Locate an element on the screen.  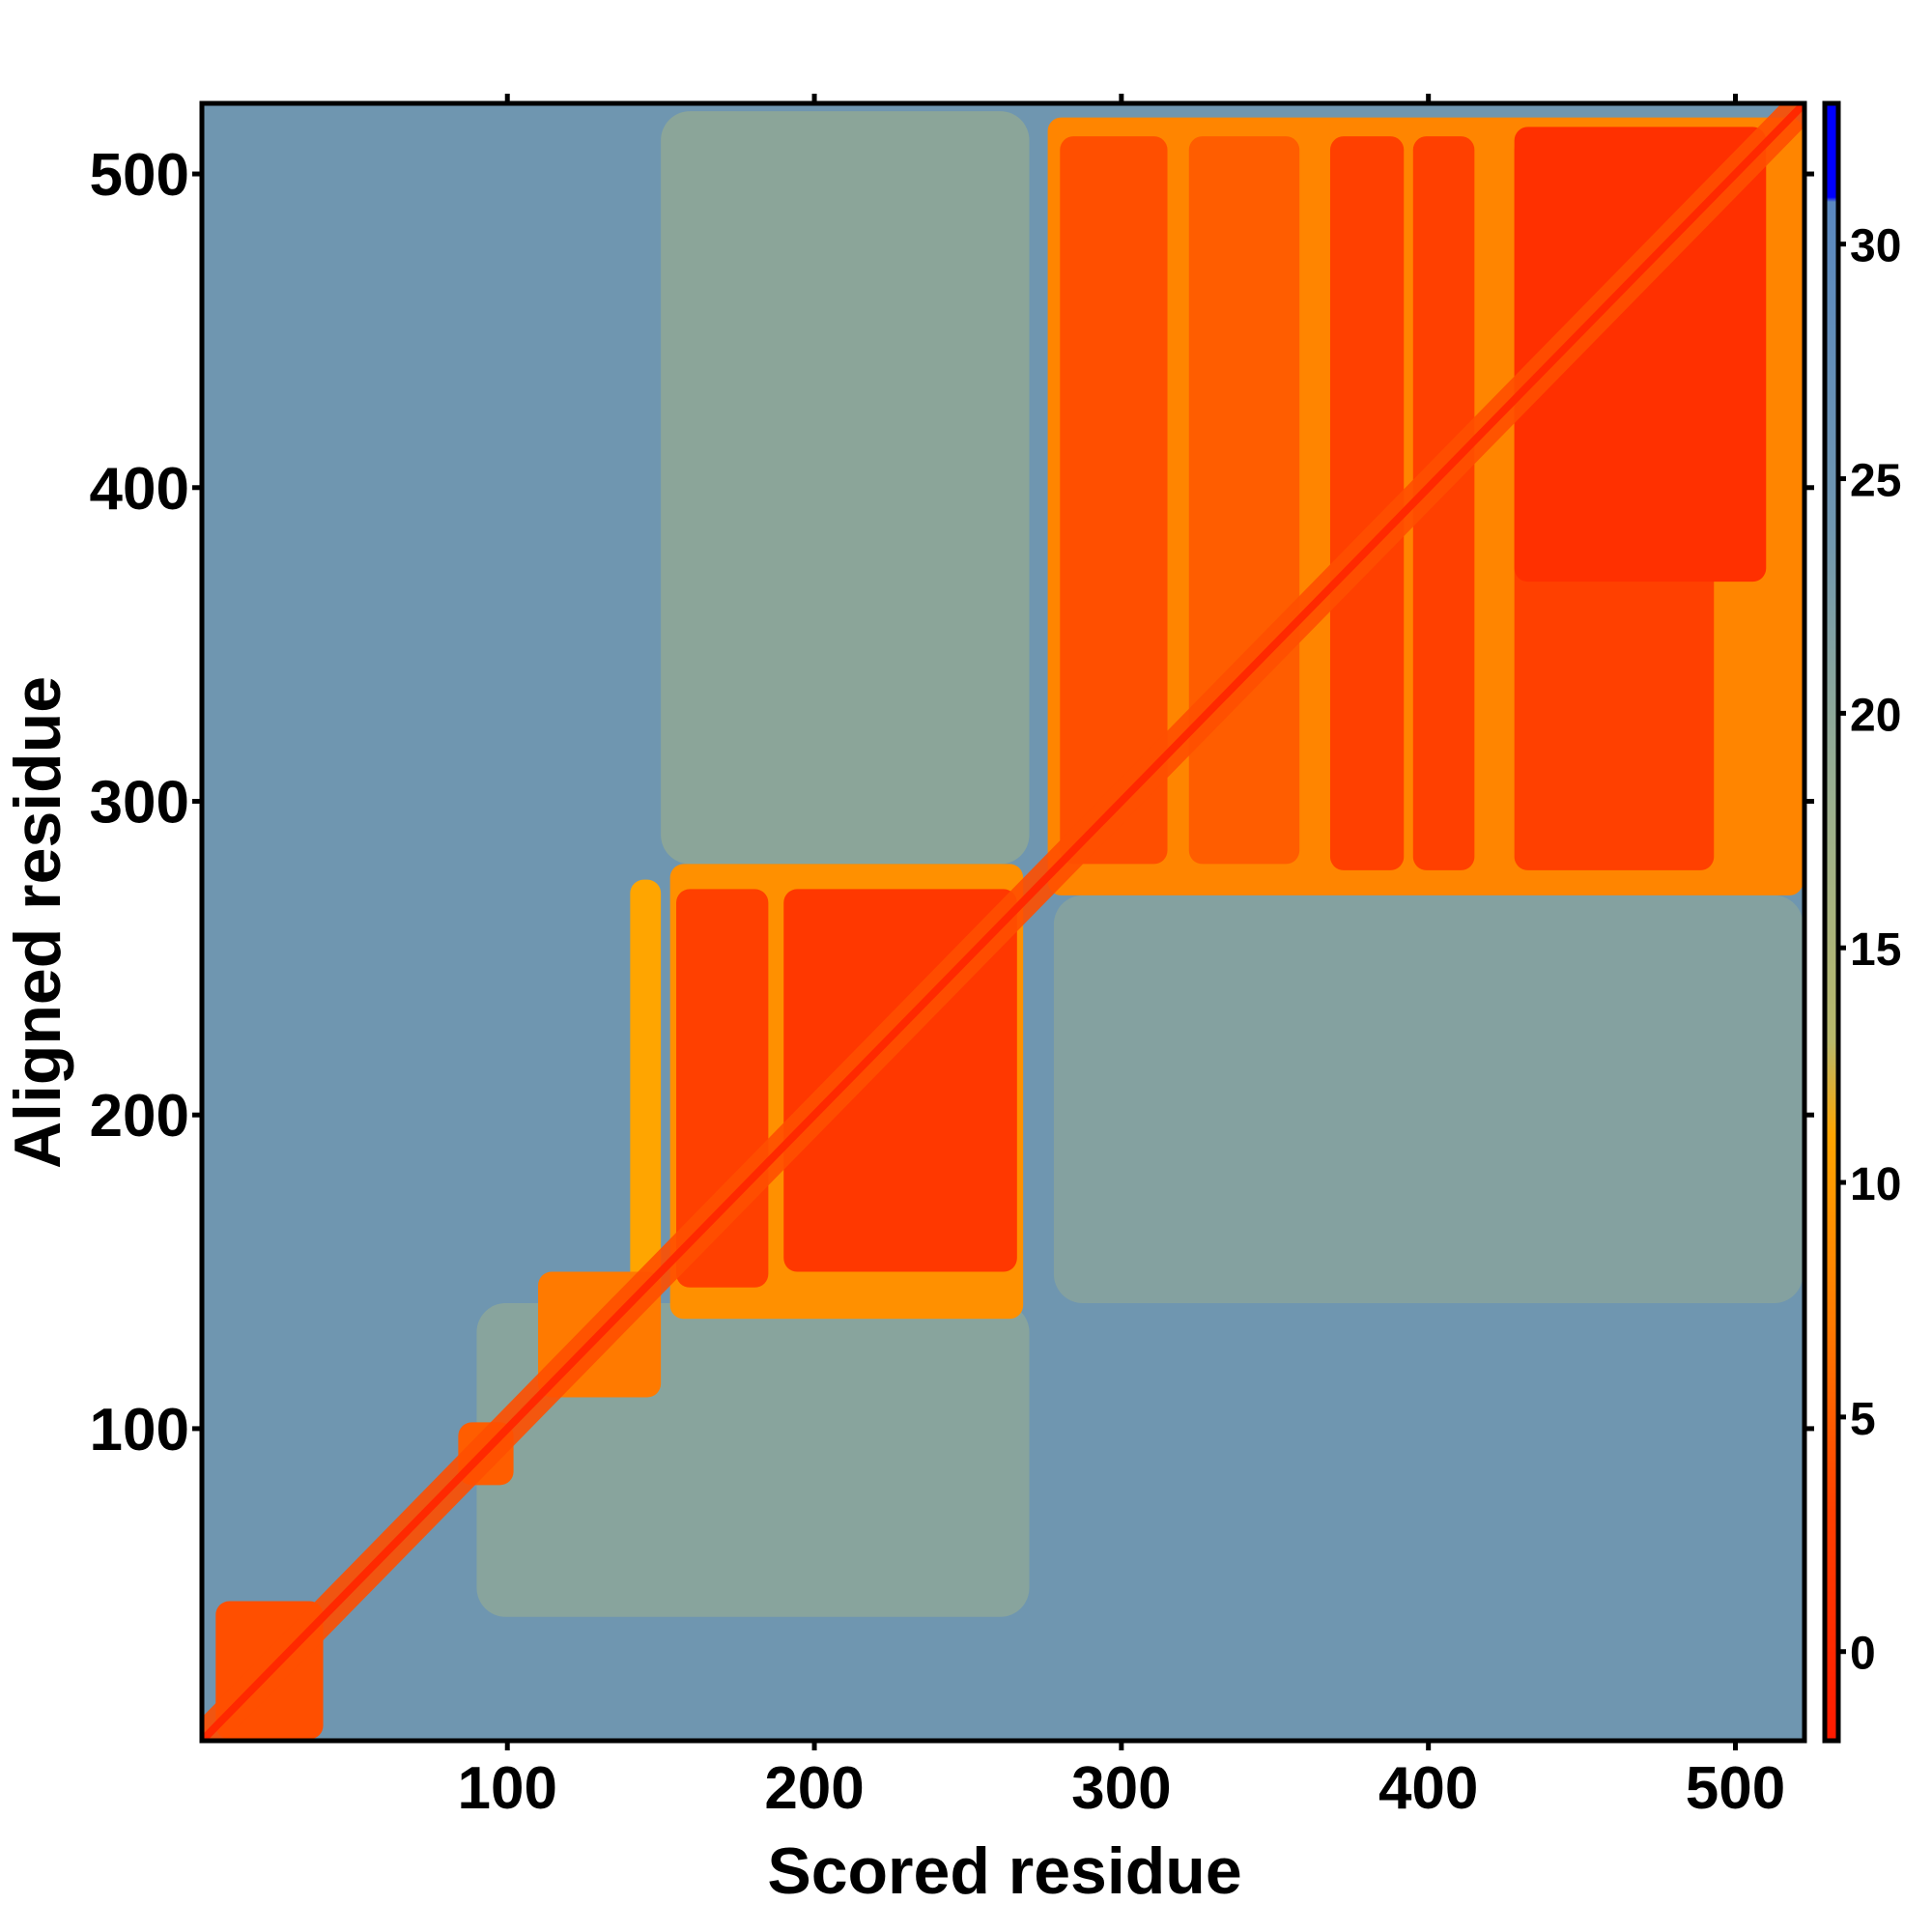
x-tick-label: 100 is located at coordinates (507, 1788).